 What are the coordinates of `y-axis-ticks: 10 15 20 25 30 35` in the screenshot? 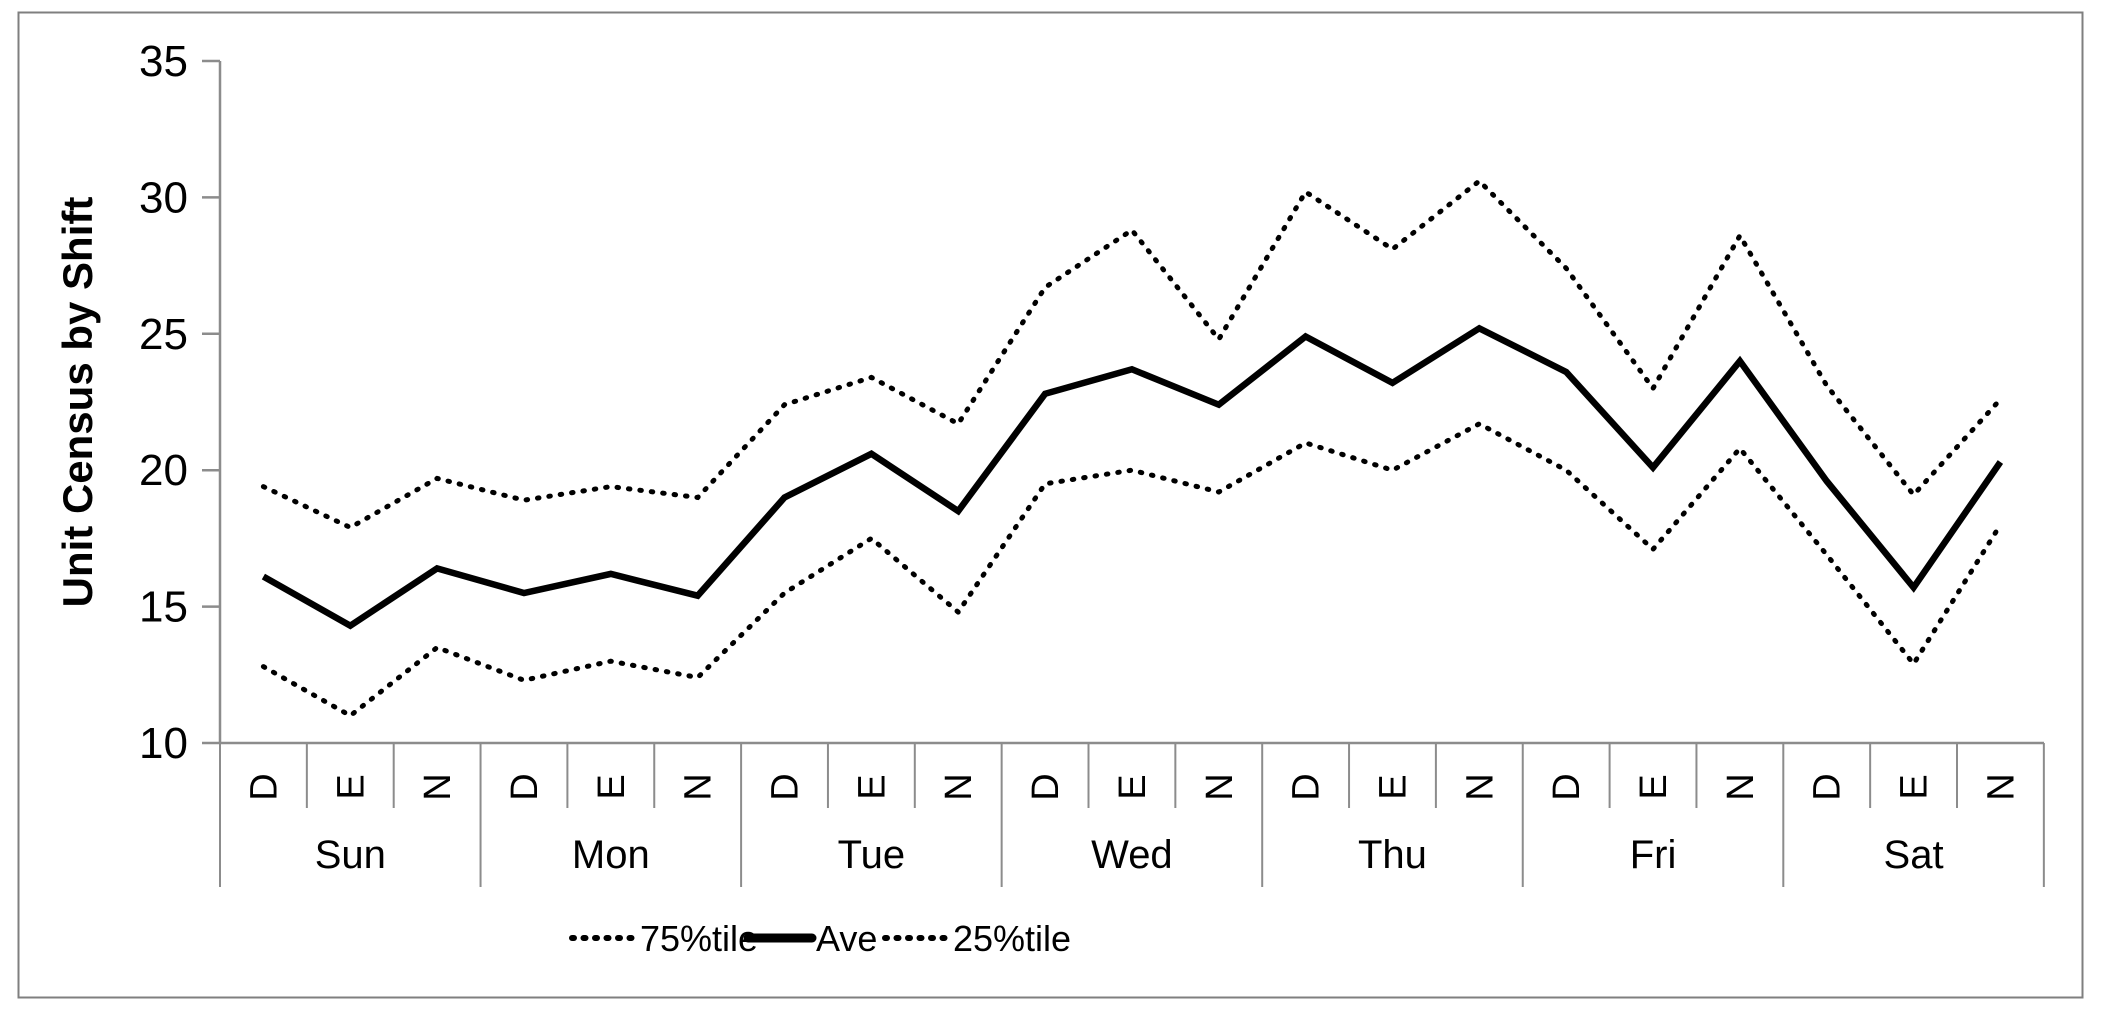 It's located at (179, 402).